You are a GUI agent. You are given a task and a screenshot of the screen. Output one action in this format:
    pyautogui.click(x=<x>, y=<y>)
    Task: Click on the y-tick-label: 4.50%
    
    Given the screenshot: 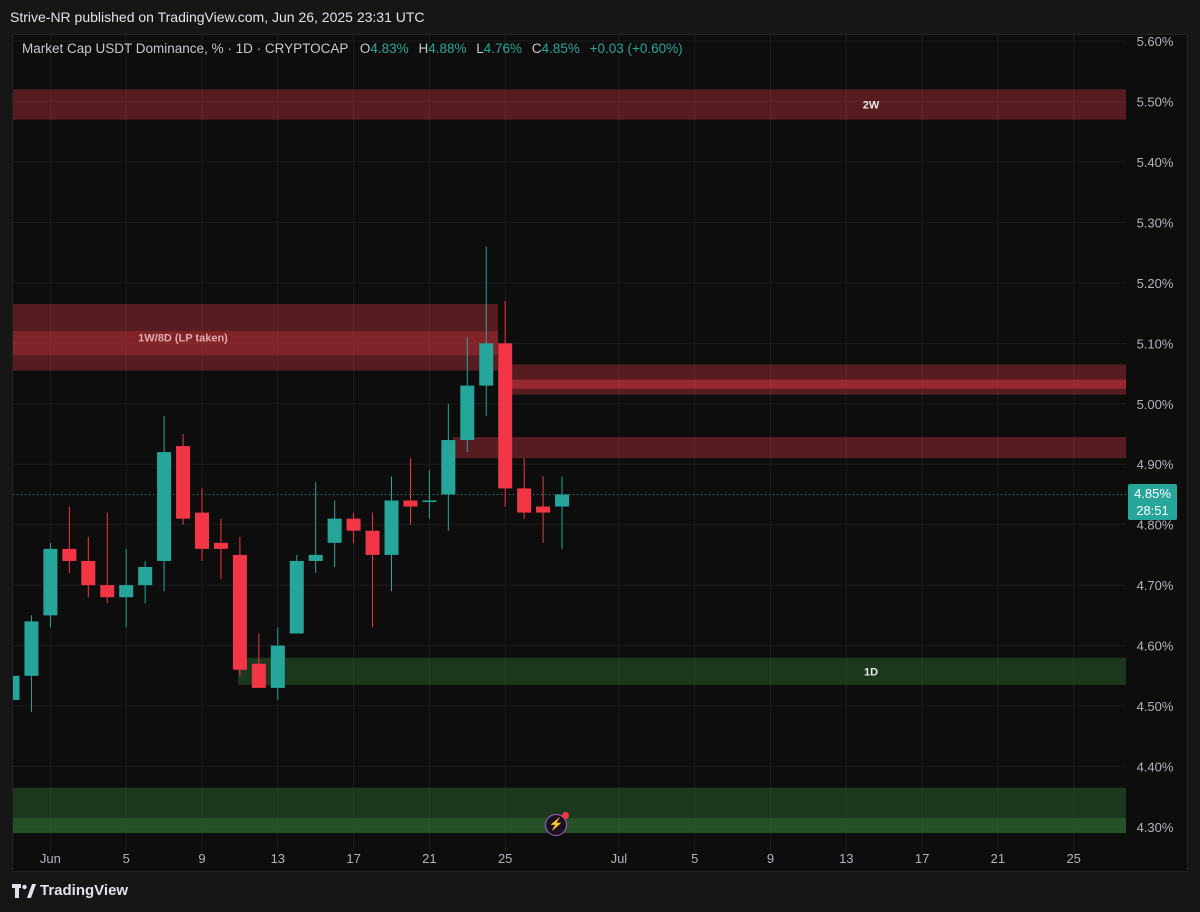 What is the action you would take?
    pyautogui.click(x=1155, y=706)
    